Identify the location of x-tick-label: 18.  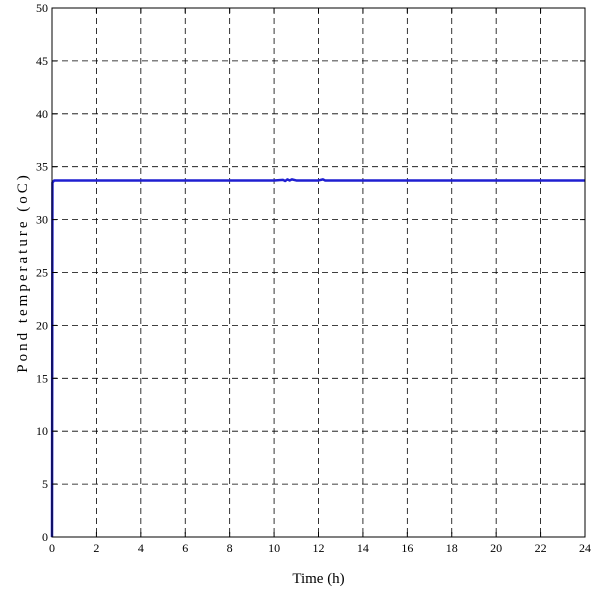
(452, 548).